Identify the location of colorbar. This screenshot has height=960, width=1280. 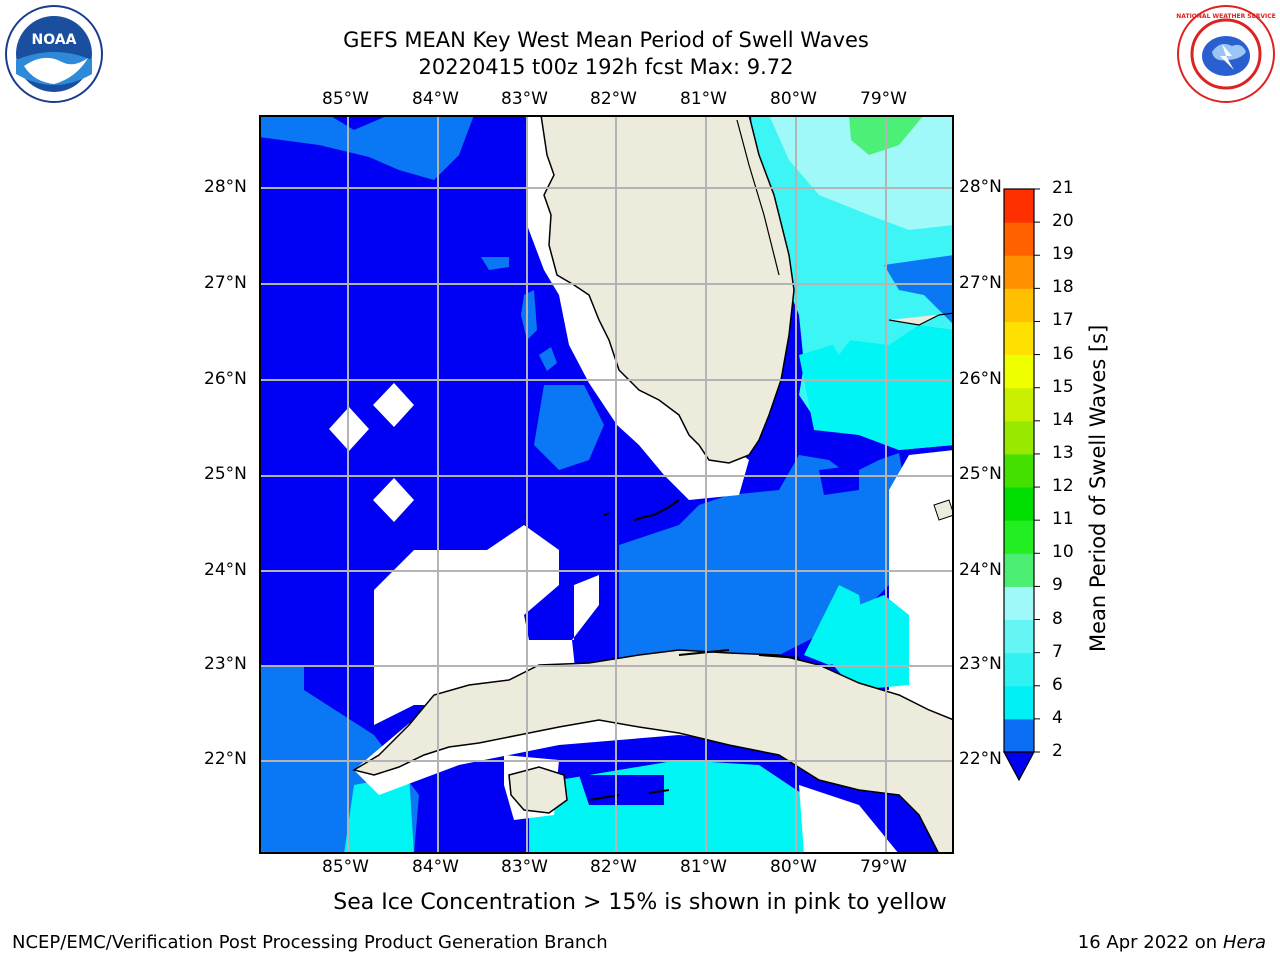
(1020, 486).